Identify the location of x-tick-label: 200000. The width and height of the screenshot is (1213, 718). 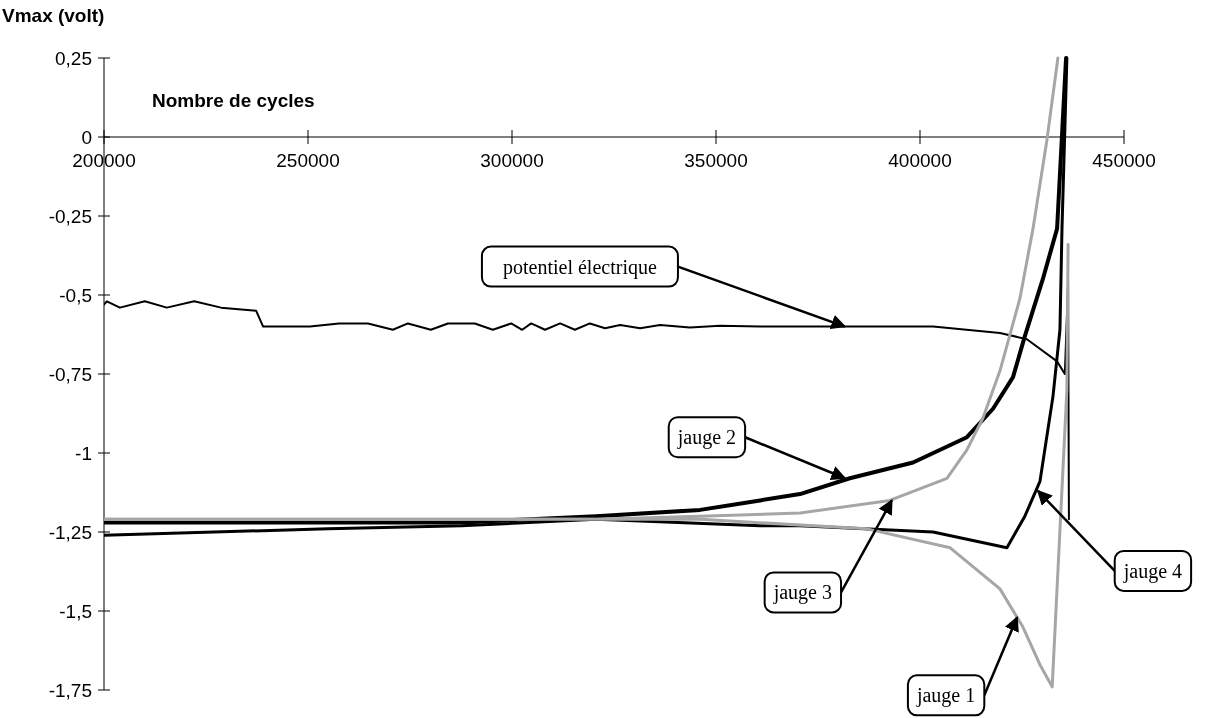
(104, 160).